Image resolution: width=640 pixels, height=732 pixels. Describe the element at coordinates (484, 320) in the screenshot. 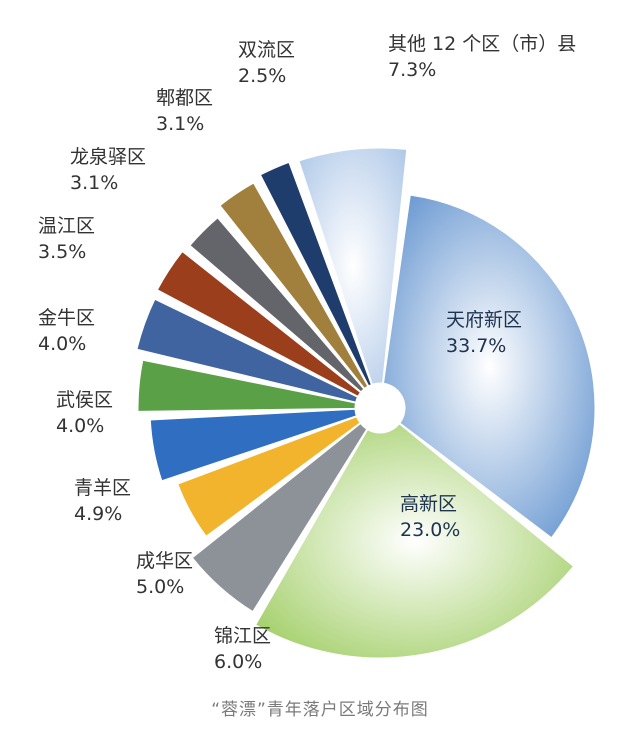

I see `slice-name-label: 天府新区` at that location.